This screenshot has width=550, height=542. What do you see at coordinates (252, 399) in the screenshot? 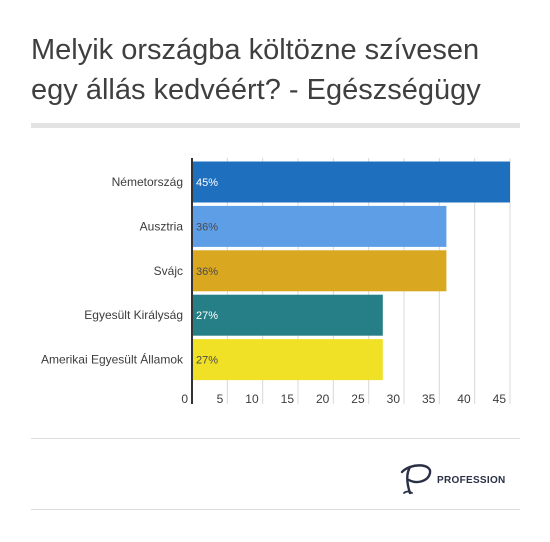
I see `x-tick-label: 10` at bounding box center [252, 399].